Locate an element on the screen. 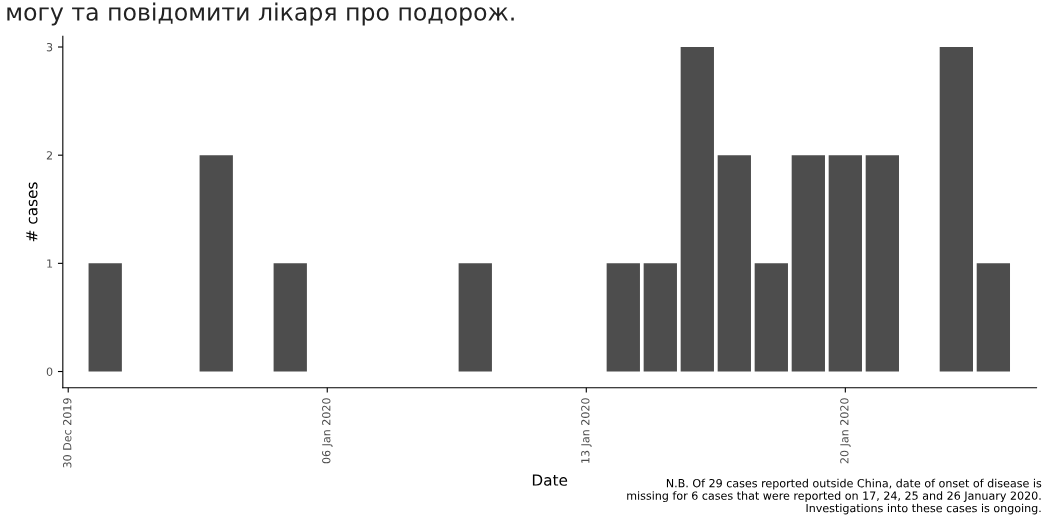 The height and width of the screenshot is (517, 1047). x-tick-label: 30 Dec 2019 is located at coordinates (67, 433).